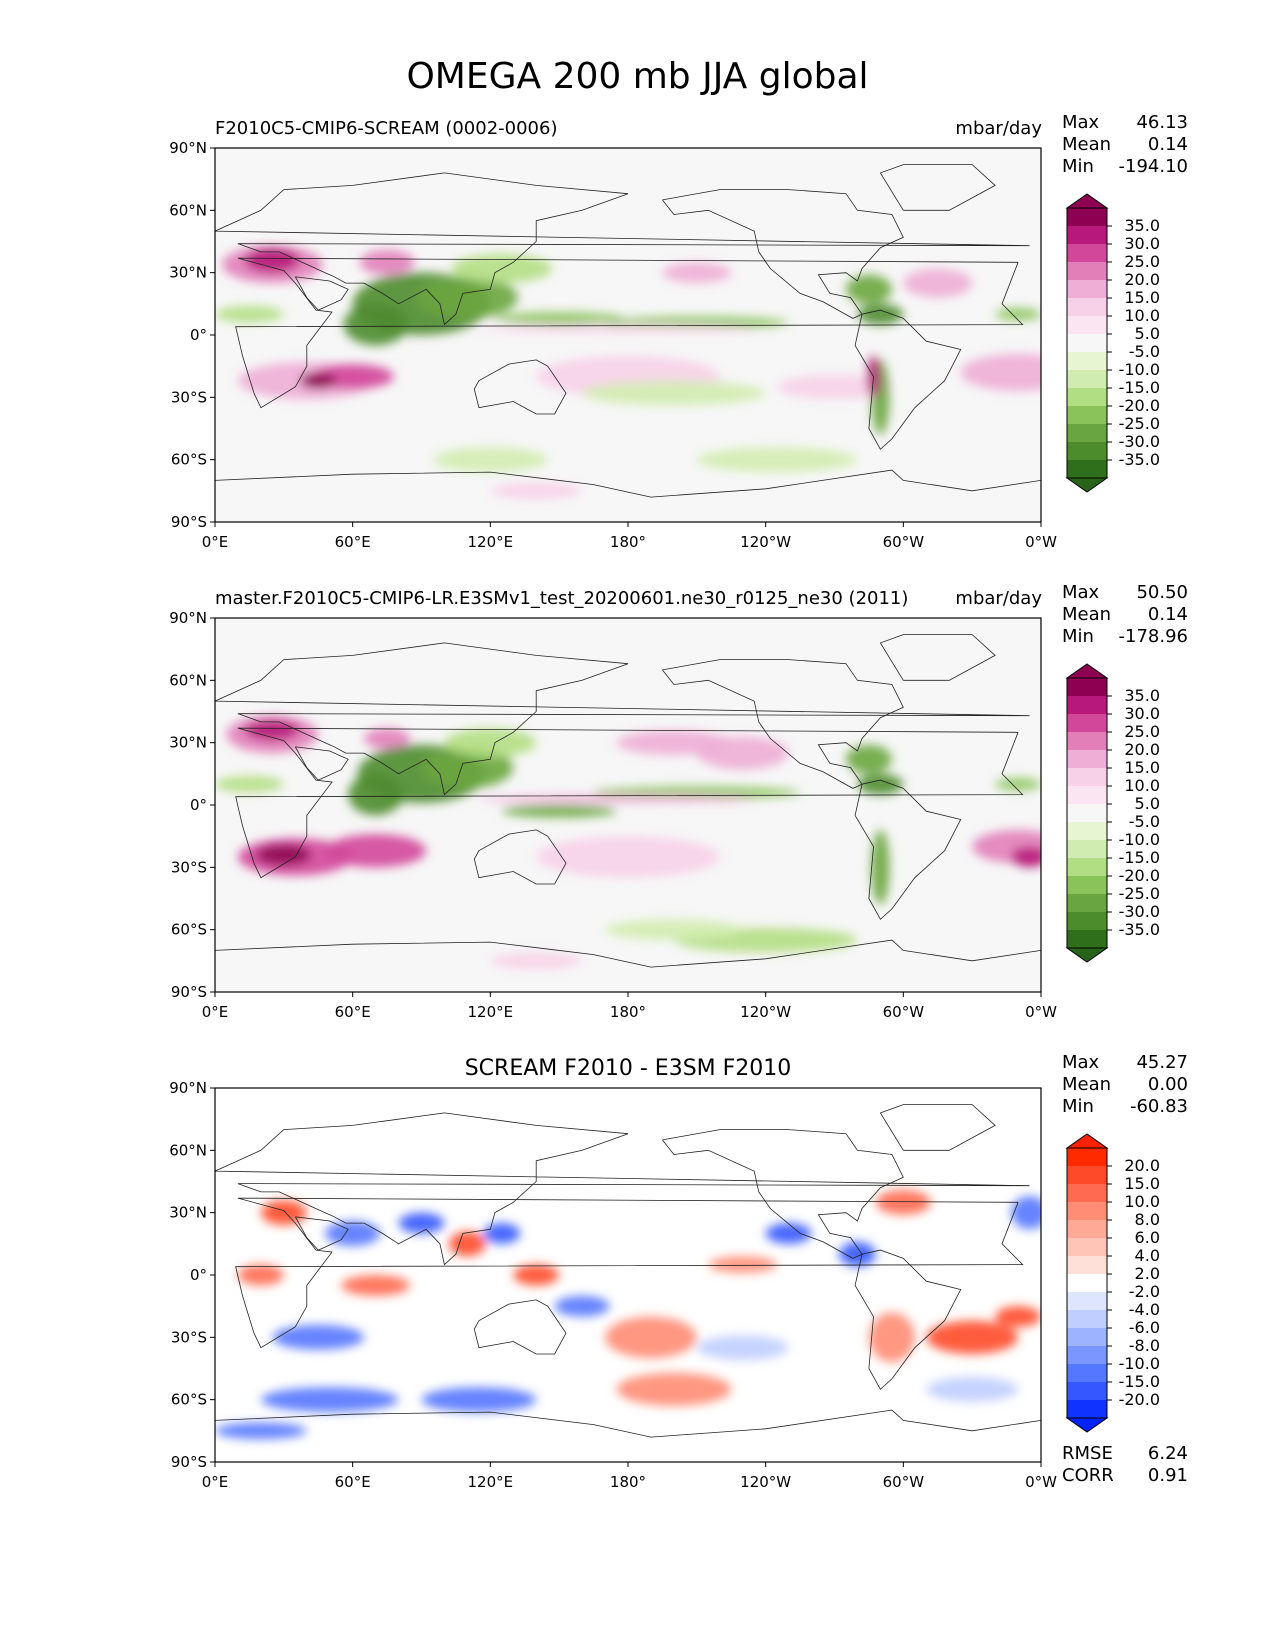 The image size is (1275, 1650). Describe the element at coordinates (1125, 1062) in the screenshot. I see `stat-max: Max 45.27` at that location.